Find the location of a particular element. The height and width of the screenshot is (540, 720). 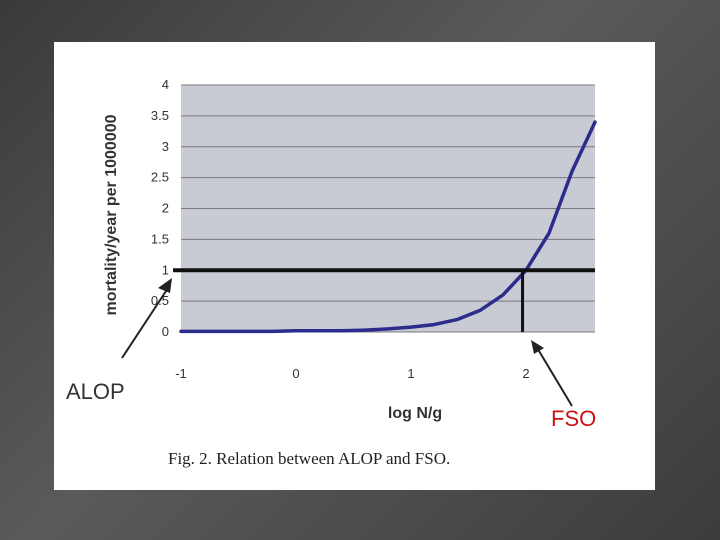

alop-arrow is located at coordinates (146, 321).